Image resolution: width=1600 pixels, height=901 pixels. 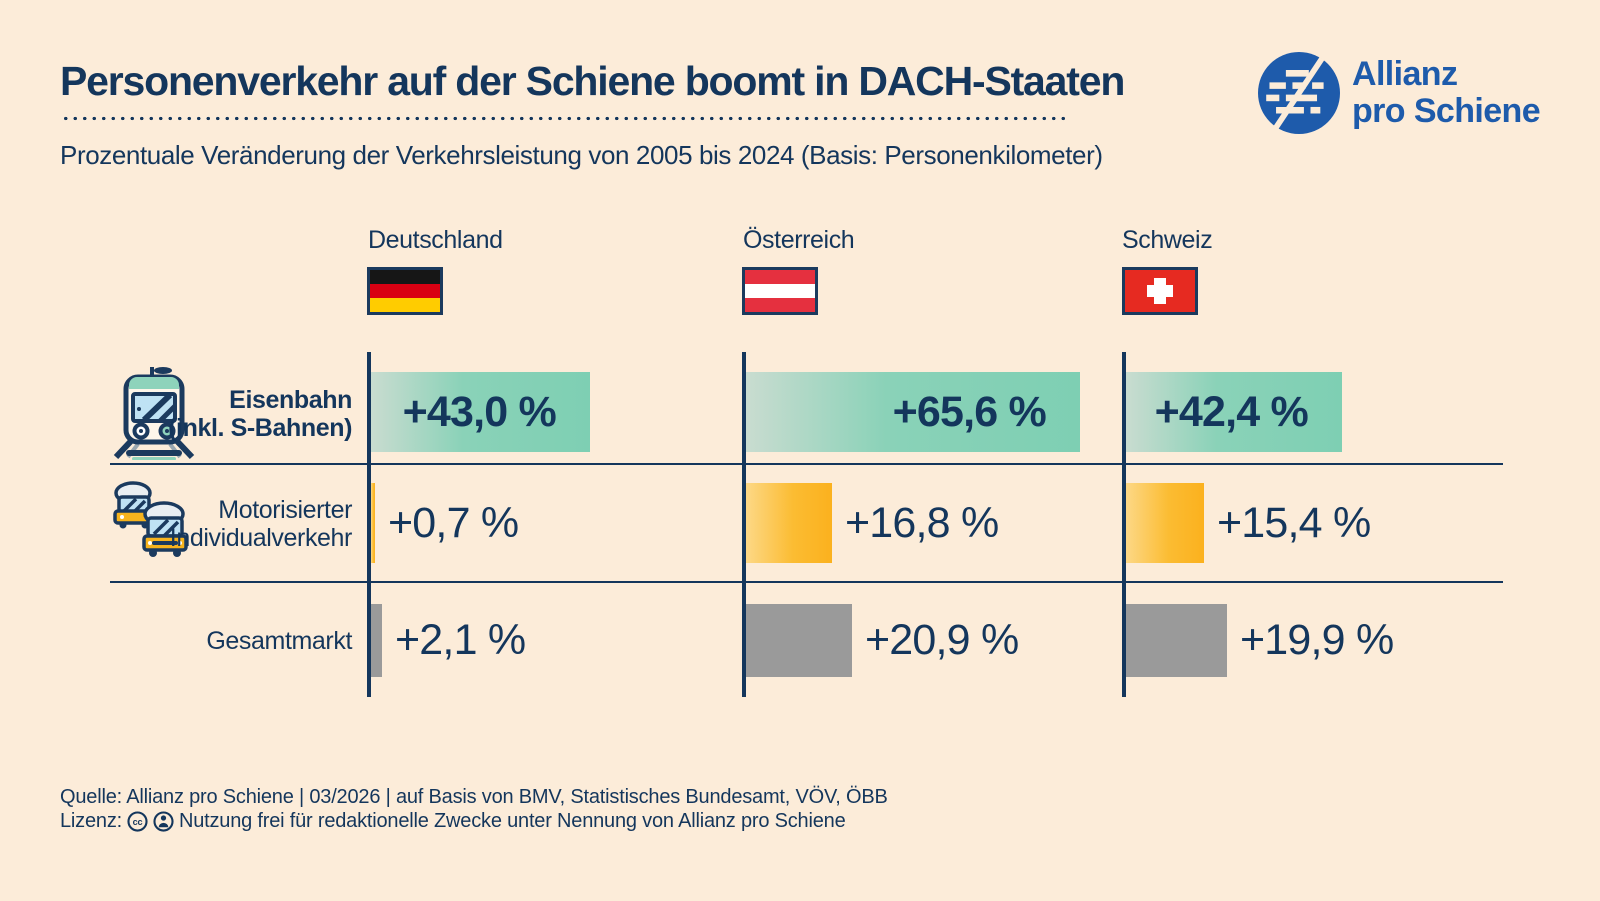 What do you see at coordinates (150, 519) in the screenshot?
I see `cars-icon` at bounding box center [150, 519].